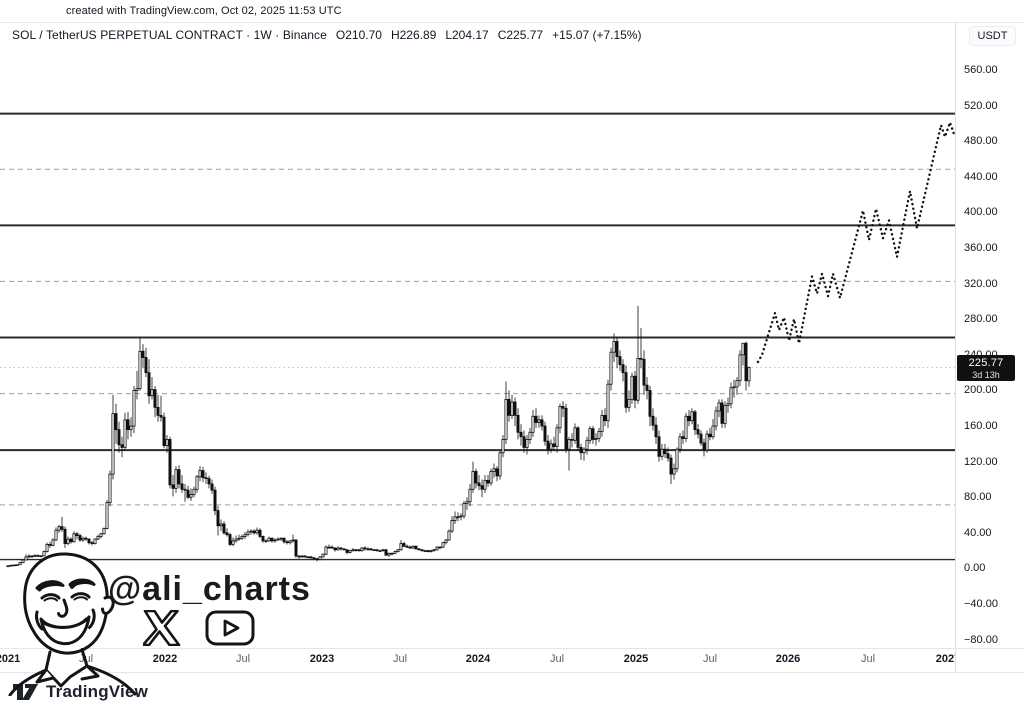  What do you see at coordinates (981, 176) in the screenshot?
I see `price-axis-label: 440.00` at bounding box center [981, 176].